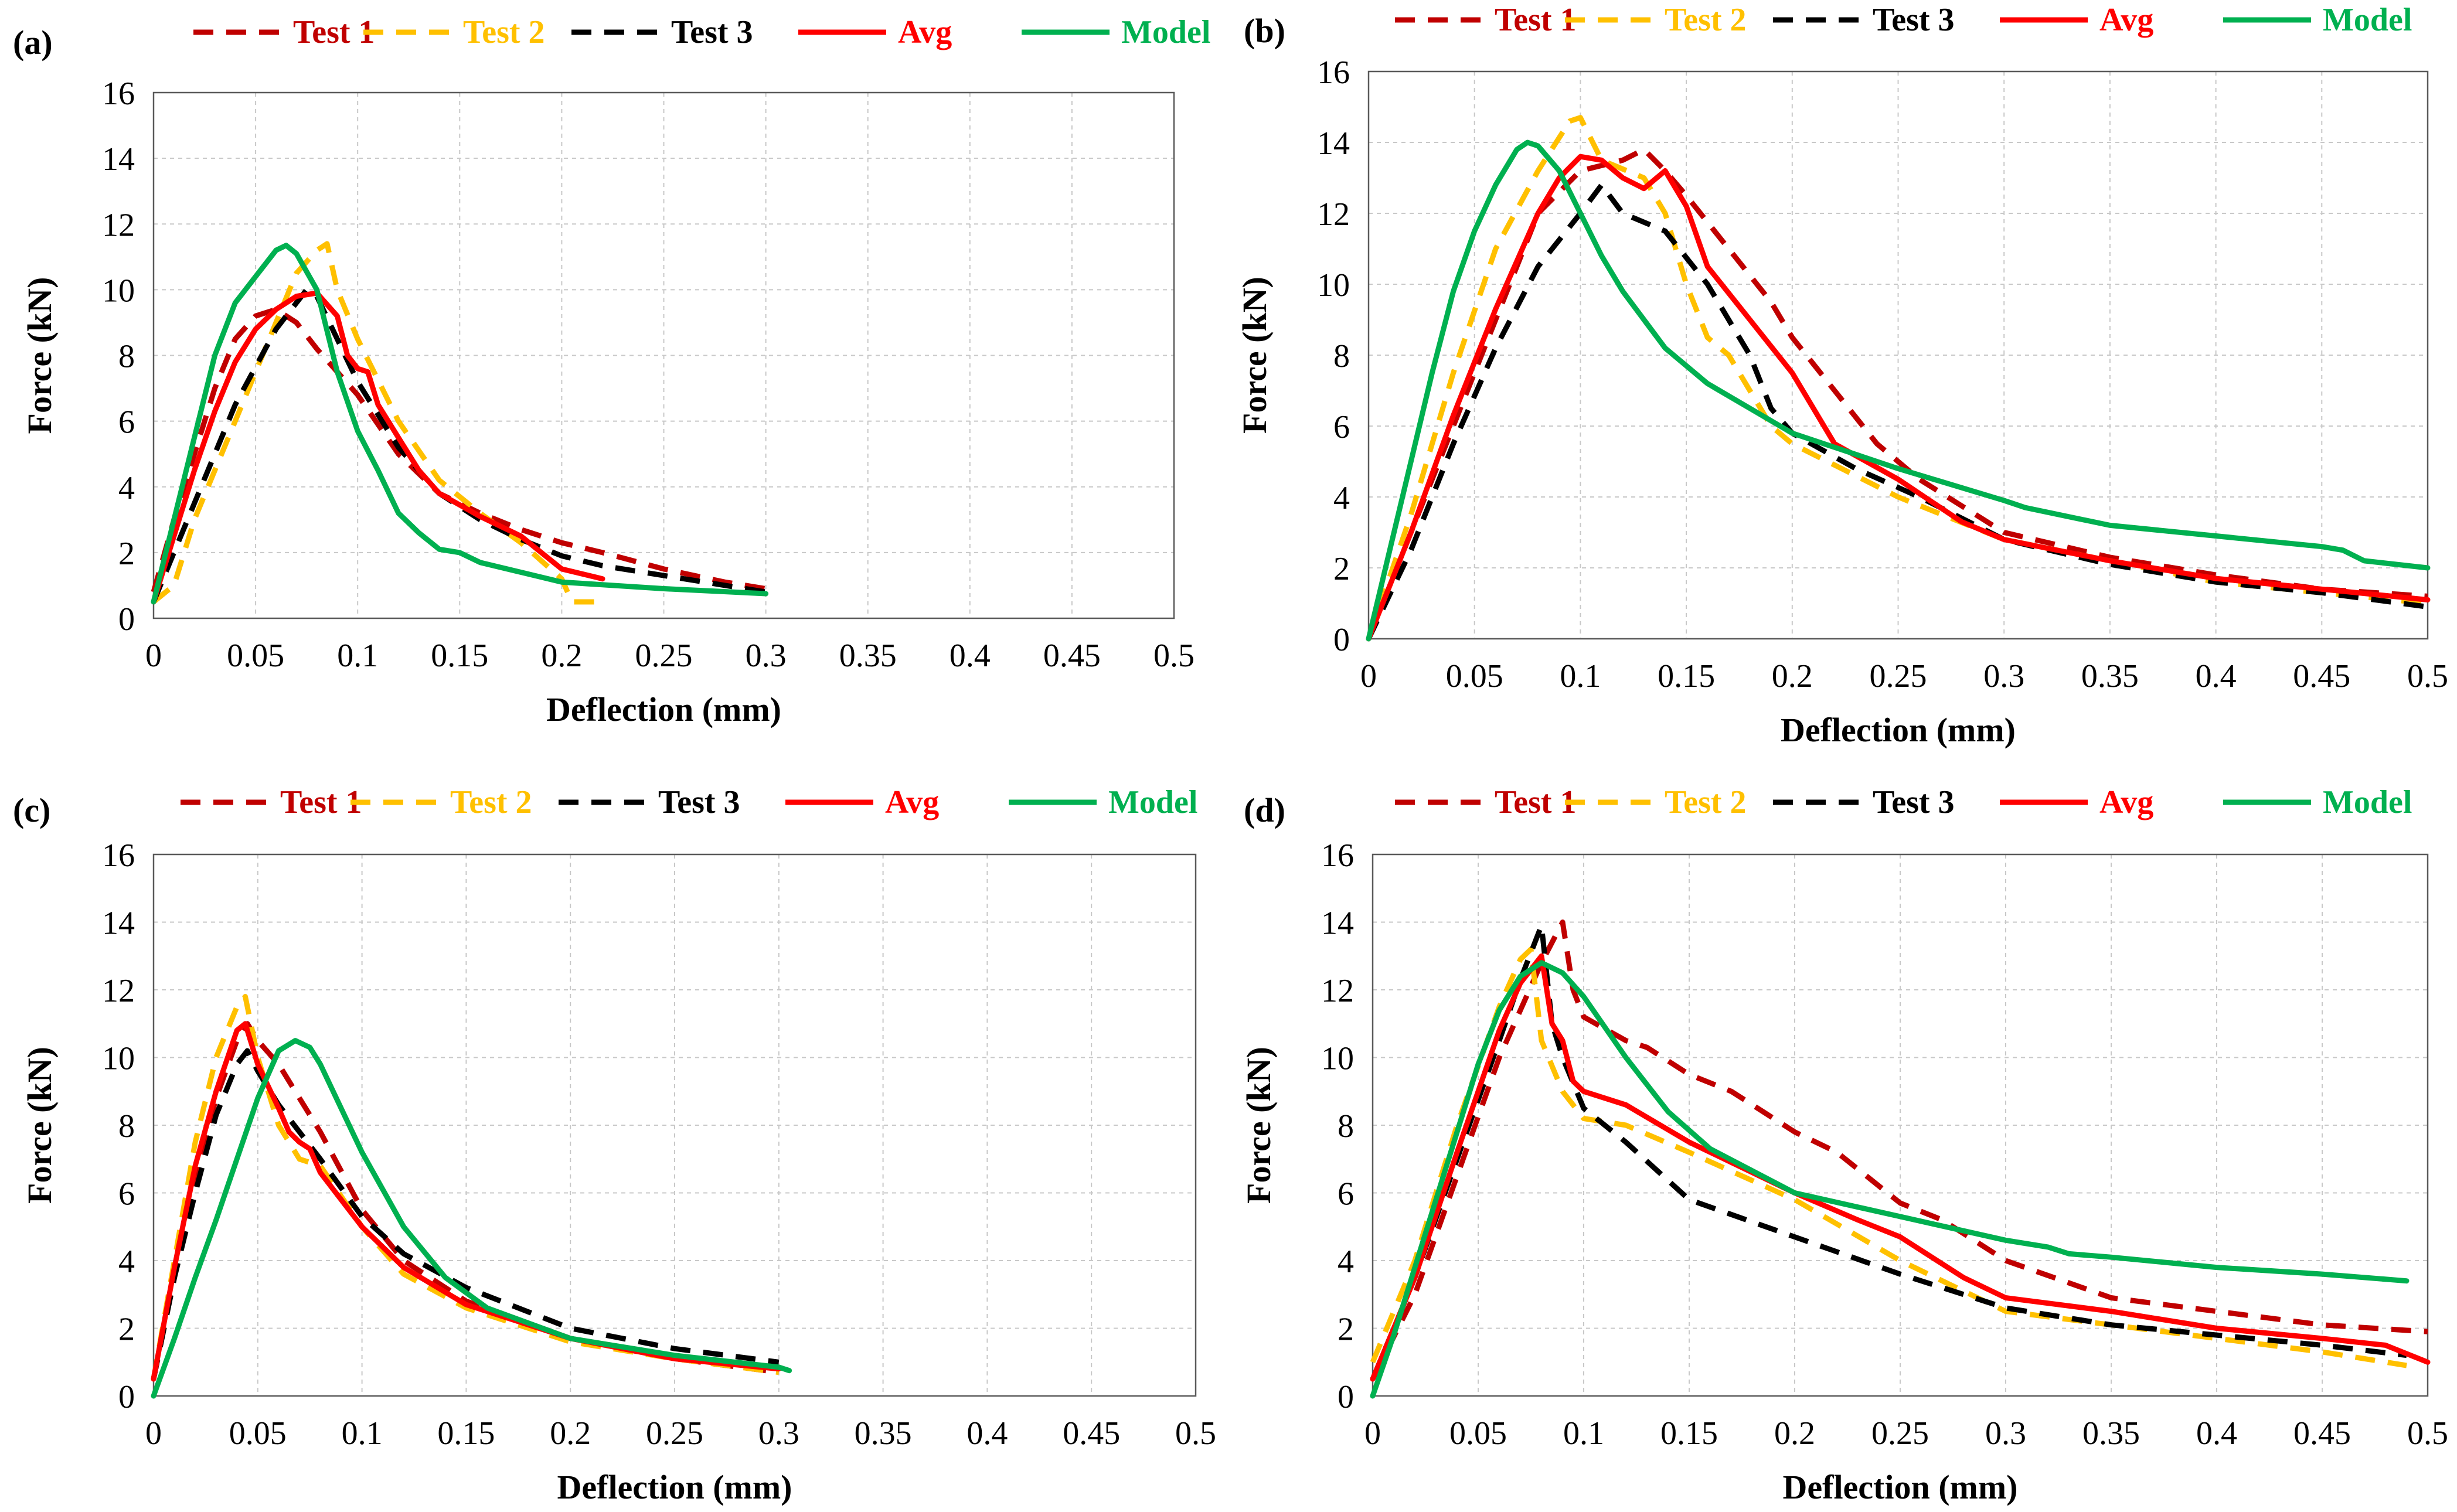  Describe the element at coordinates (33, 42) in the screenshot. I see `panel-label: (a)` at that location.